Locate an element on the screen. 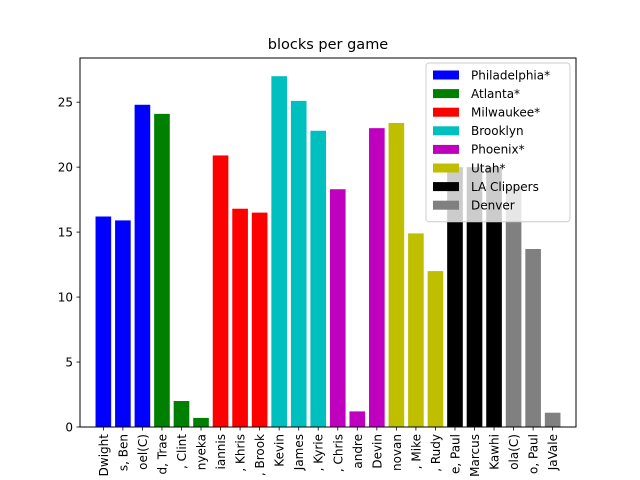  y-tick-label: 20 is located at coordinates (65, 167).